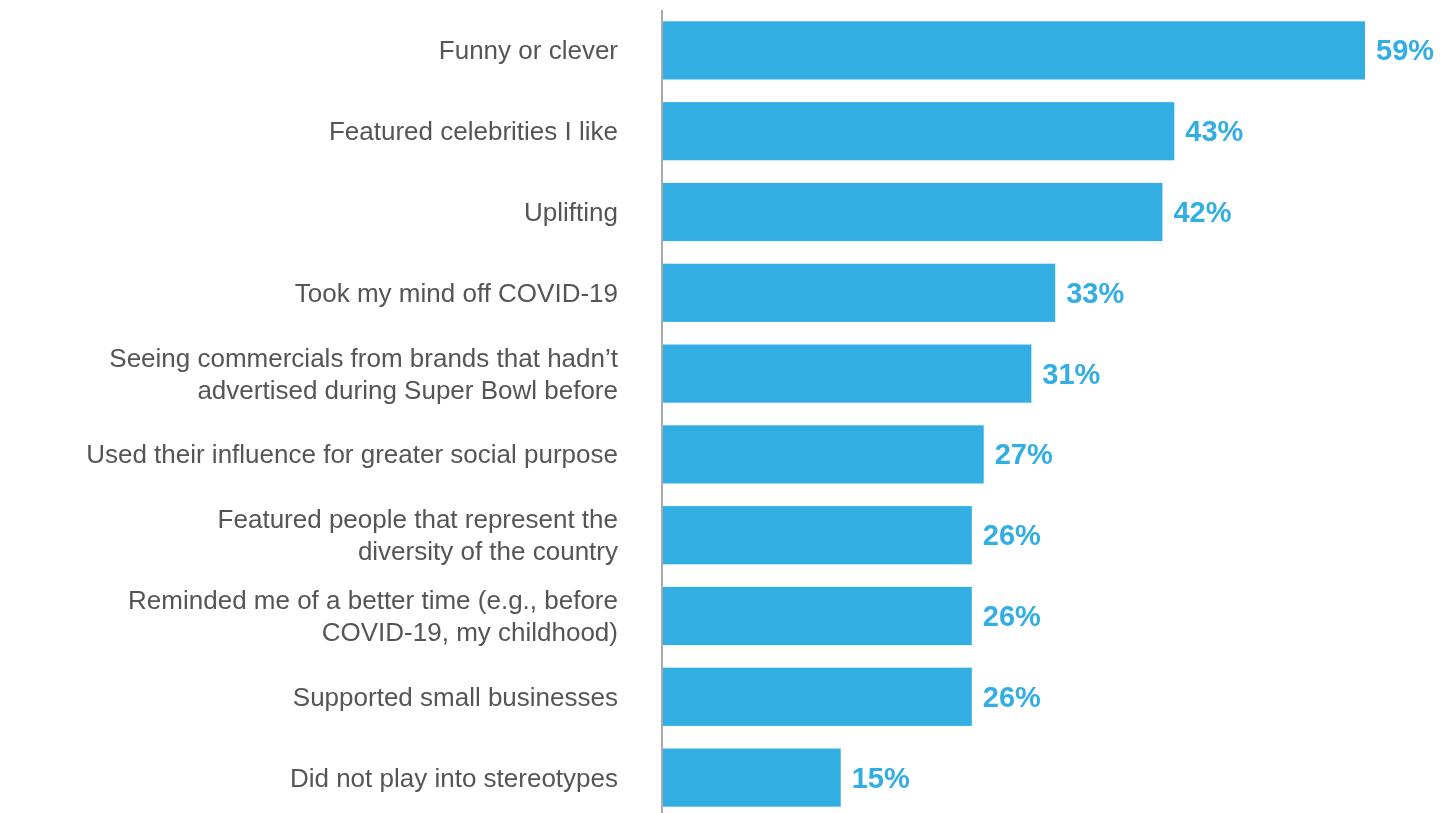  What do you see at coordinates (364, 373) in the screenshot?
I see `y-tick-label: Seeing commercials from brands that hadn’t advertised during Super Bowl before` at bounding box center [364, 373].